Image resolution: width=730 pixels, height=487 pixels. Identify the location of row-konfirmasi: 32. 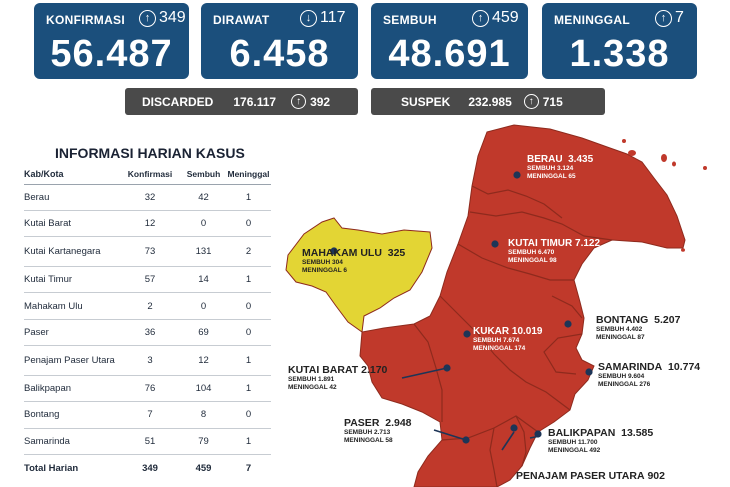
(150, 197).